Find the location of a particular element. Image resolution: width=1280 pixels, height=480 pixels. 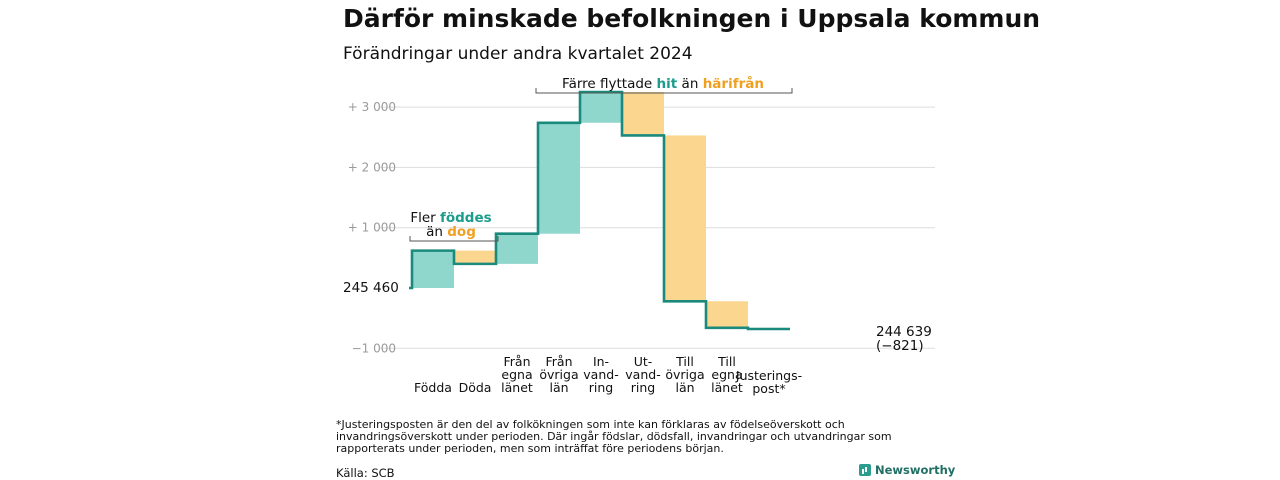

annotation-migration-green: hit is located at coordinates (667, 84).